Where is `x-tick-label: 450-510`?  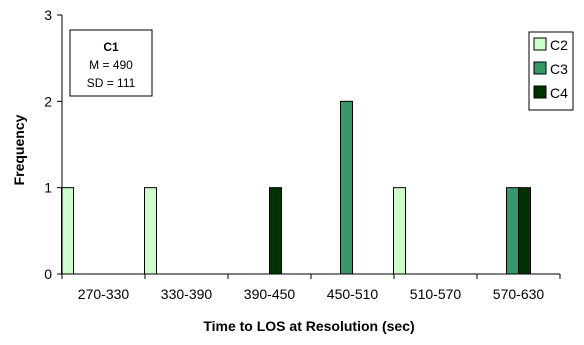 x-tick-label: 450-510 is located at coordinates (353, 294).